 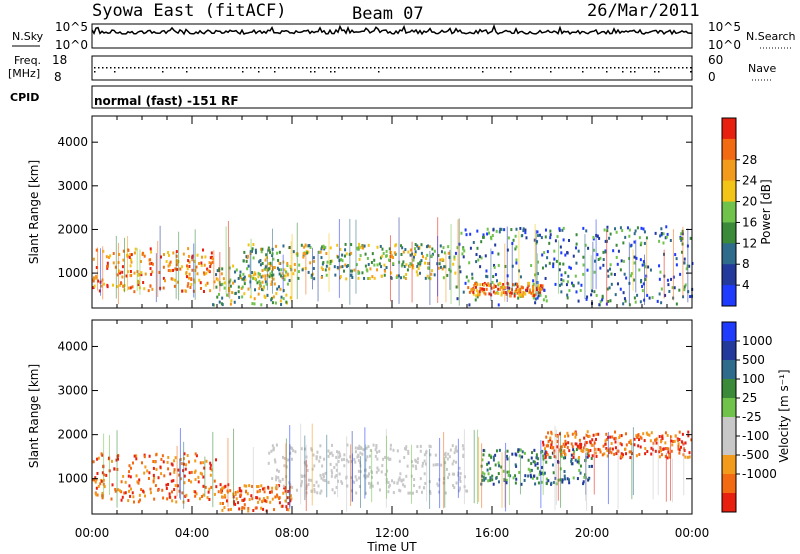 What do you see at coordinates (166, 101) in the screenshot?
I see `cpid-text: normal (fast) -151 RF` at bounding box center [166, 101].